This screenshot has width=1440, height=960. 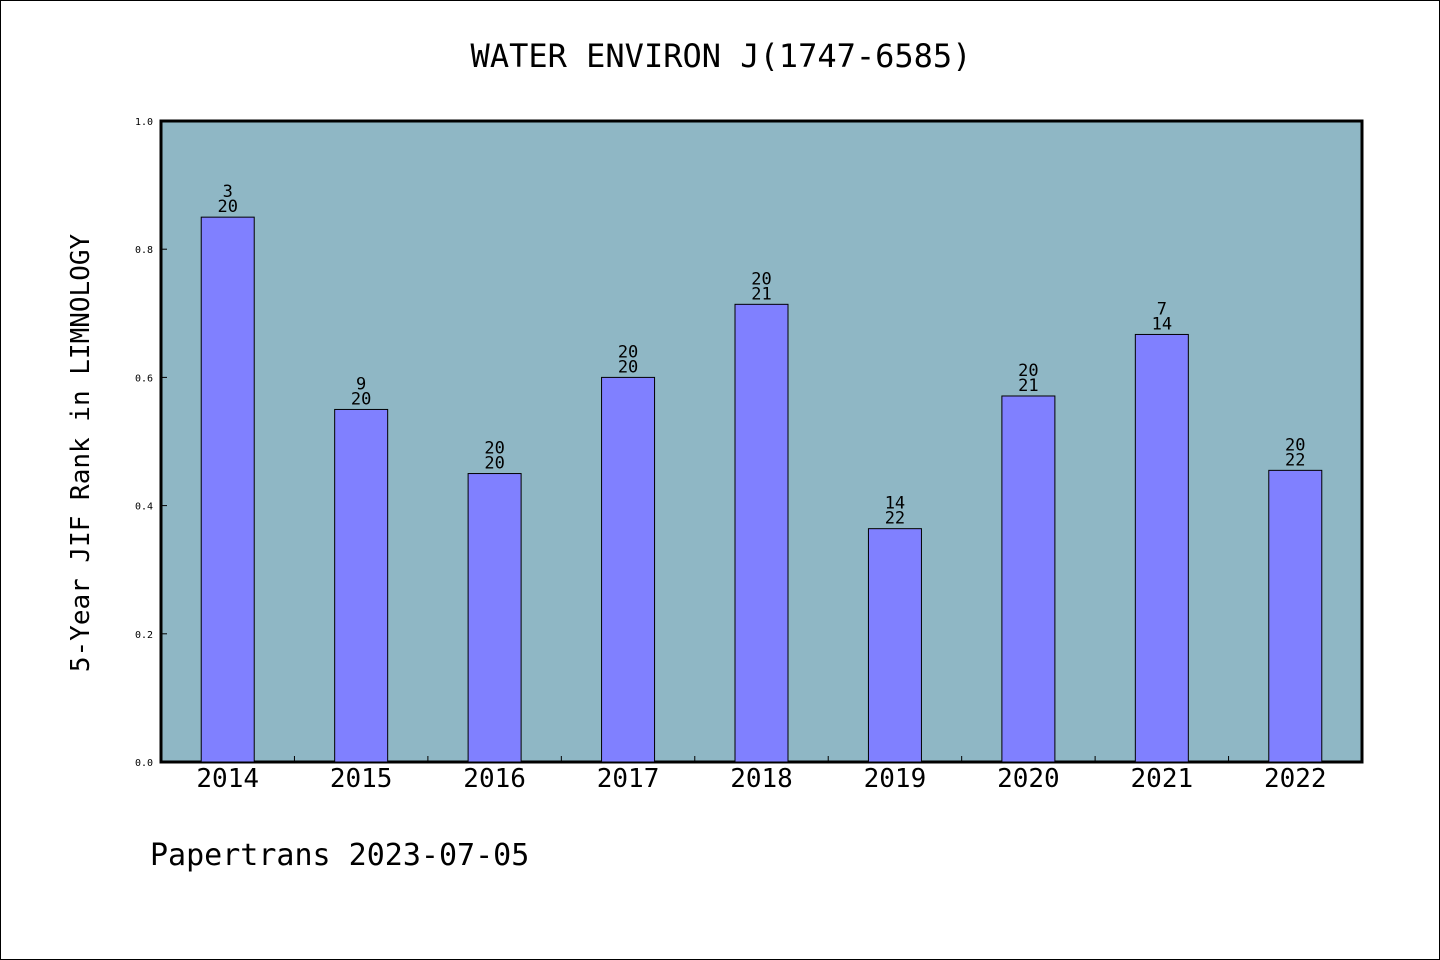 I want to click on bar-2014, so click(x=227, y=489).